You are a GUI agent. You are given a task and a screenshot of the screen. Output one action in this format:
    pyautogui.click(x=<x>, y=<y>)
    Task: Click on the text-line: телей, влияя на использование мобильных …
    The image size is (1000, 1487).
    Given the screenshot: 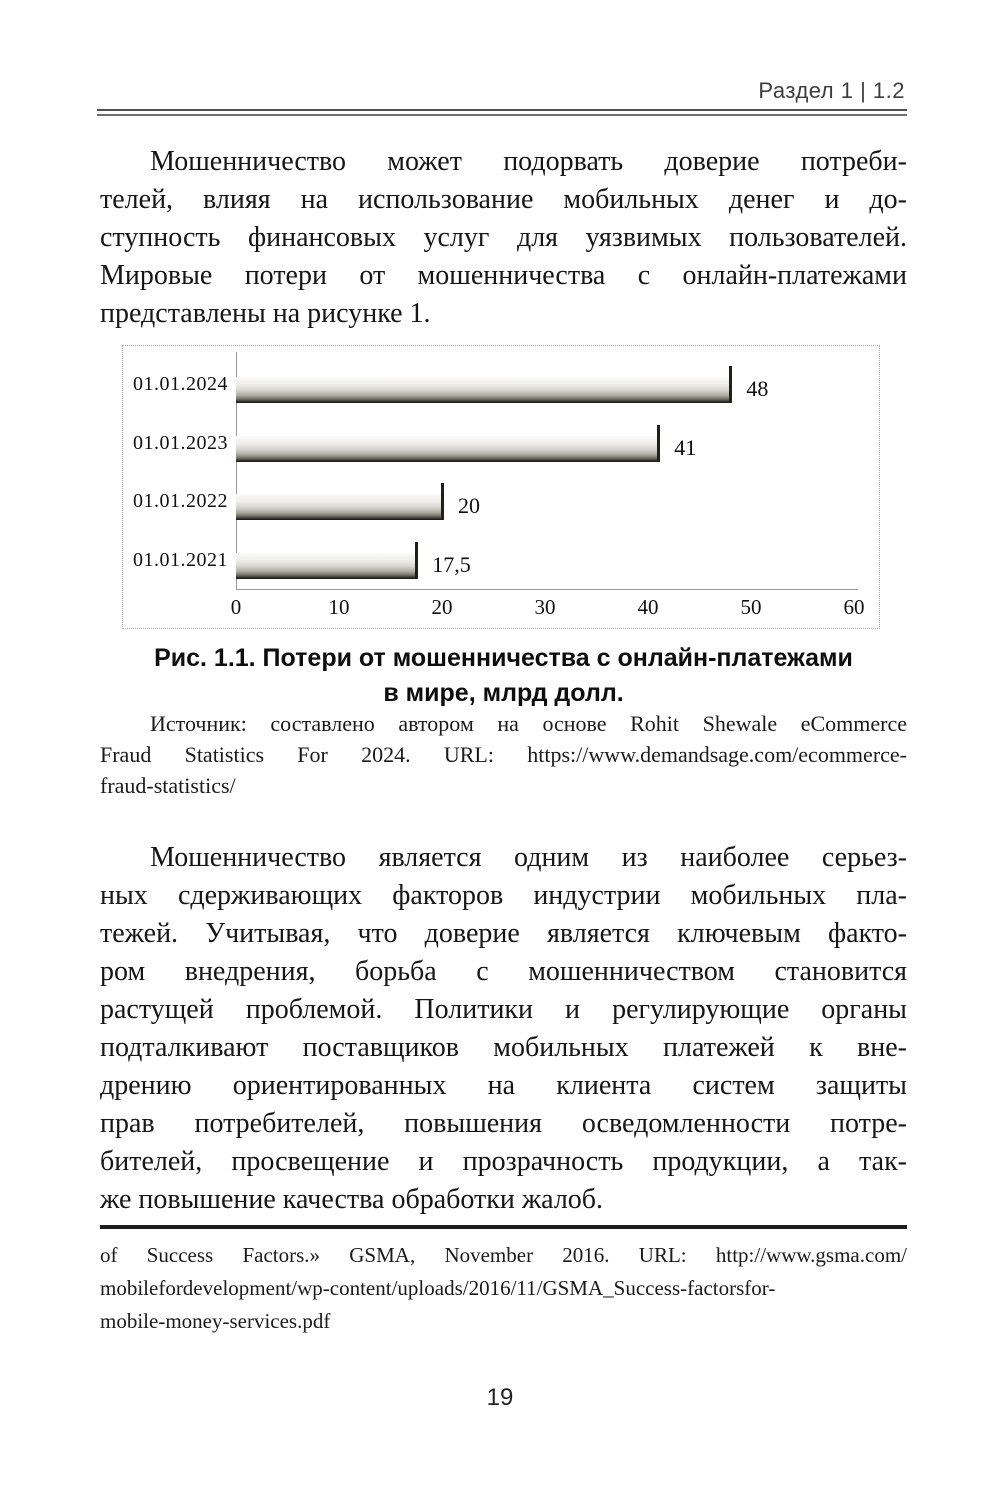 What is the action you would take?
    pyautogui.click(x=503, y=199)
    